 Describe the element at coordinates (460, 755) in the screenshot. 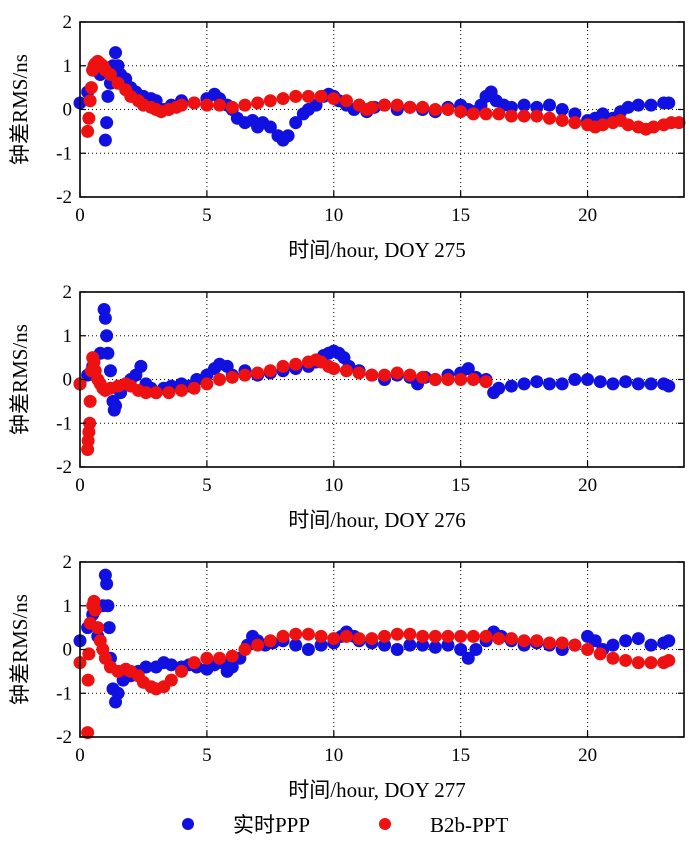

I see `x-tick-label: 15` at that location.